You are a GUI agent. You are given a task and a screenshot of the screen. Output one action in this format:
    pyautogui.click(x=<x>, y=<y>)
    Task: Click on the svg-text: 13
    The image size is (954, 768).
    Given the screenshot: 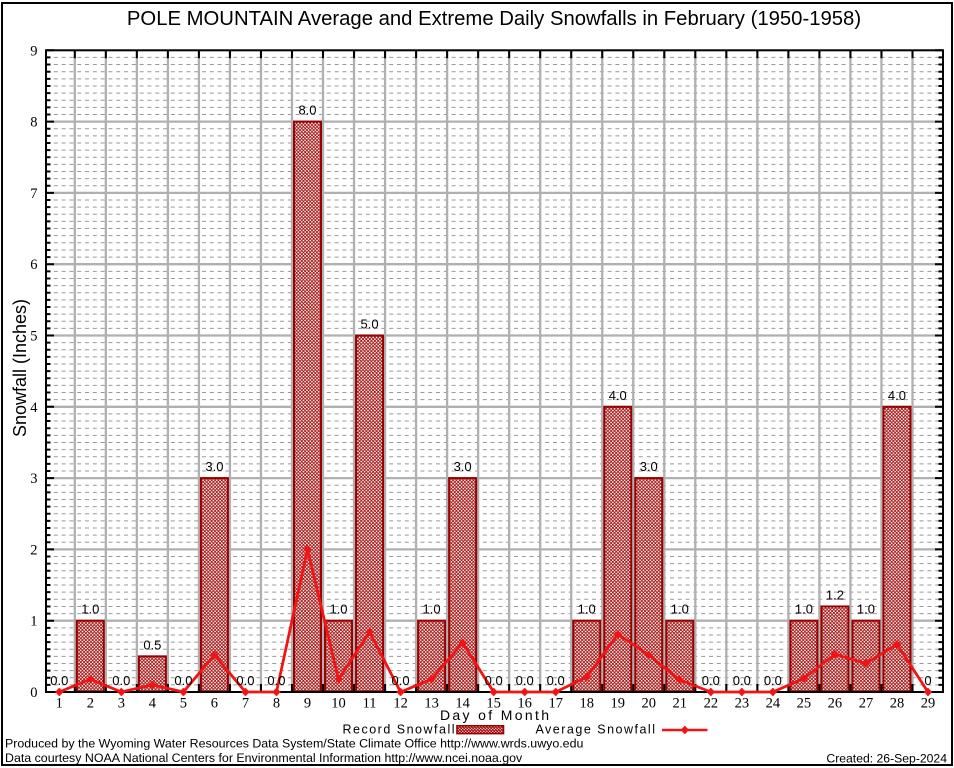 What is the action you would take?
    pyautogui.click(x=431, y=704)
    